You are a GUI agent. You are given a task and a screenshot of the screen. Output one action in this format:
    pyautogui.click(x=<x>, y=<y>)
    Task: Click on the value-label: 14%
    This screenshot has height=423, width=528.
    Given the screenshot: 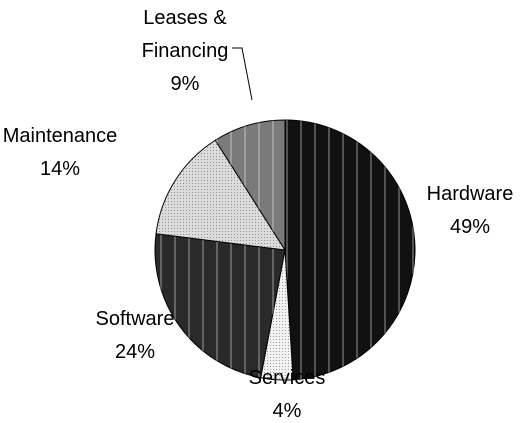 What is the action you would take?
    pyautogui.click(x=60, y=169)
    